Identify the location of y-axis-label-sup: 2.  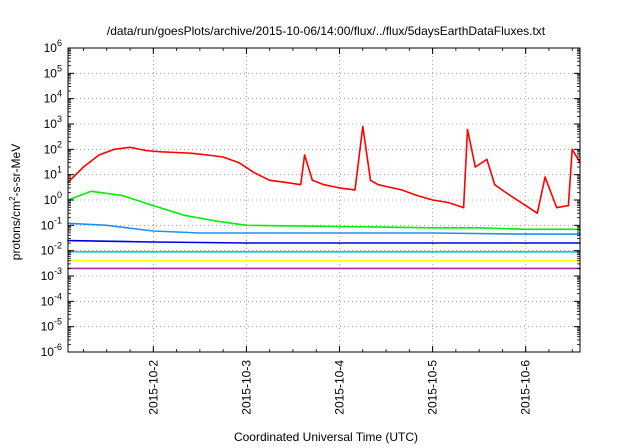
(12, 198).